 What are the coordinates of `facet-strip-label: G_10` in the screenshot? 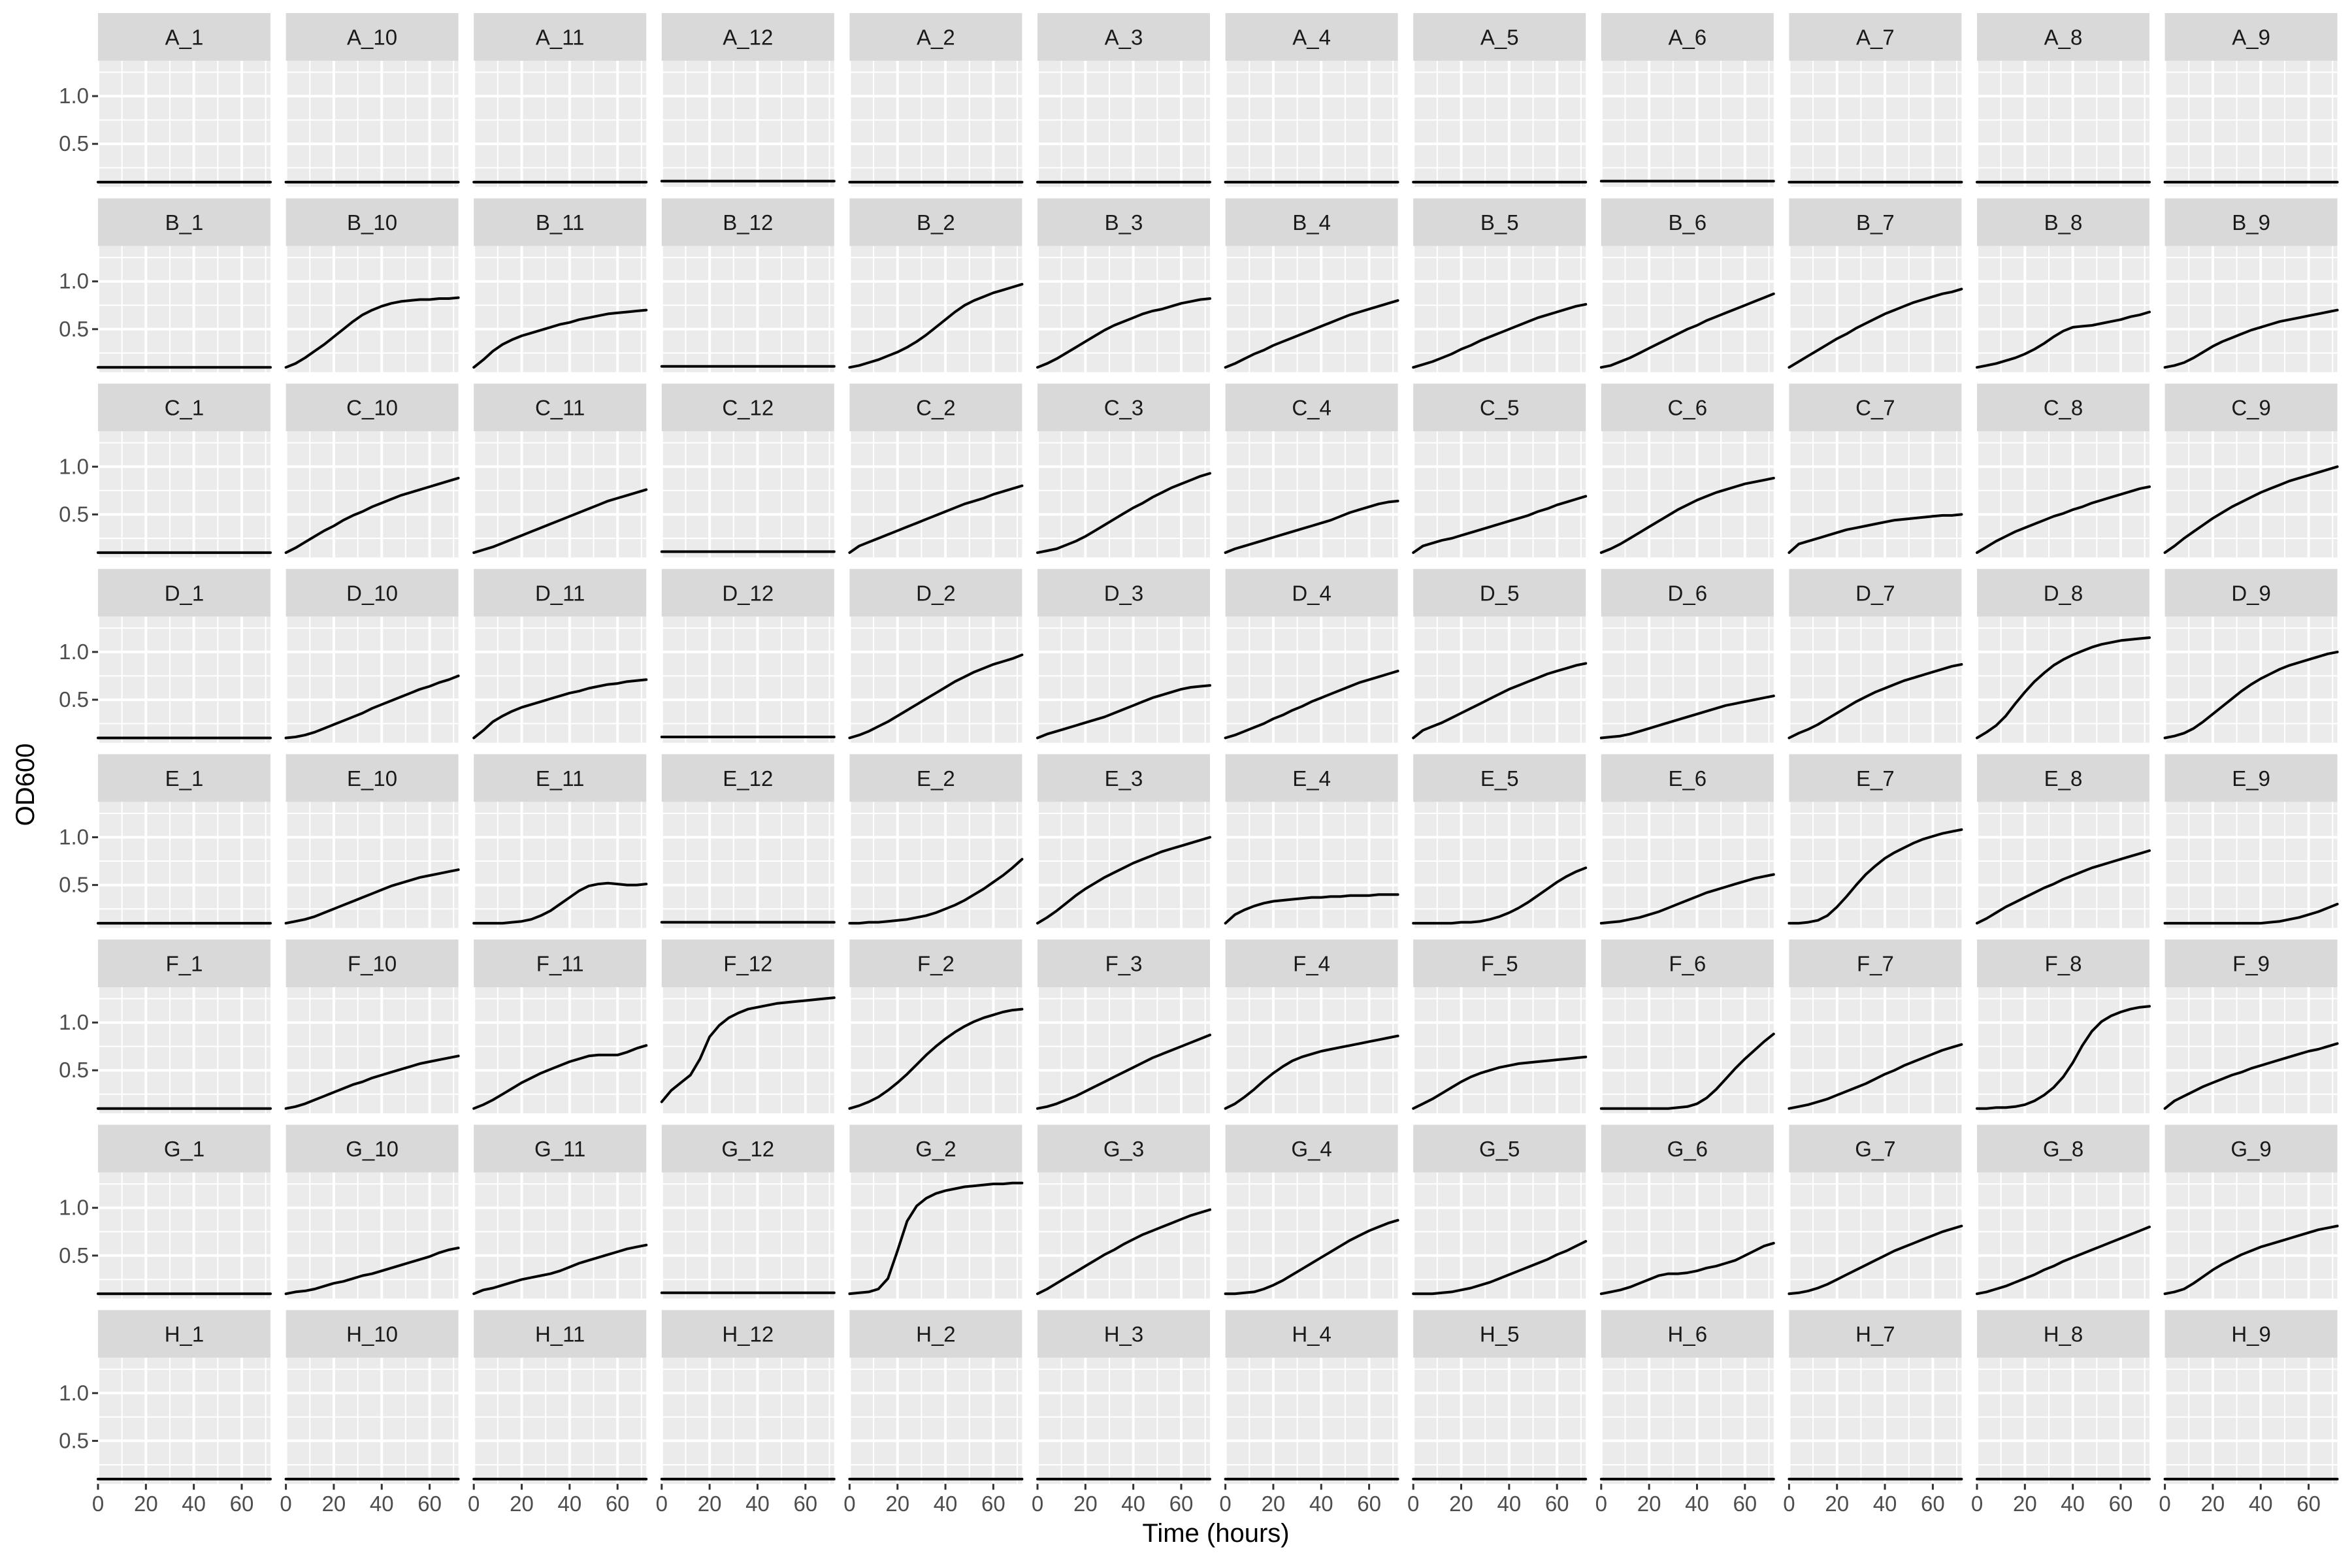 It's located at (372, 1149).